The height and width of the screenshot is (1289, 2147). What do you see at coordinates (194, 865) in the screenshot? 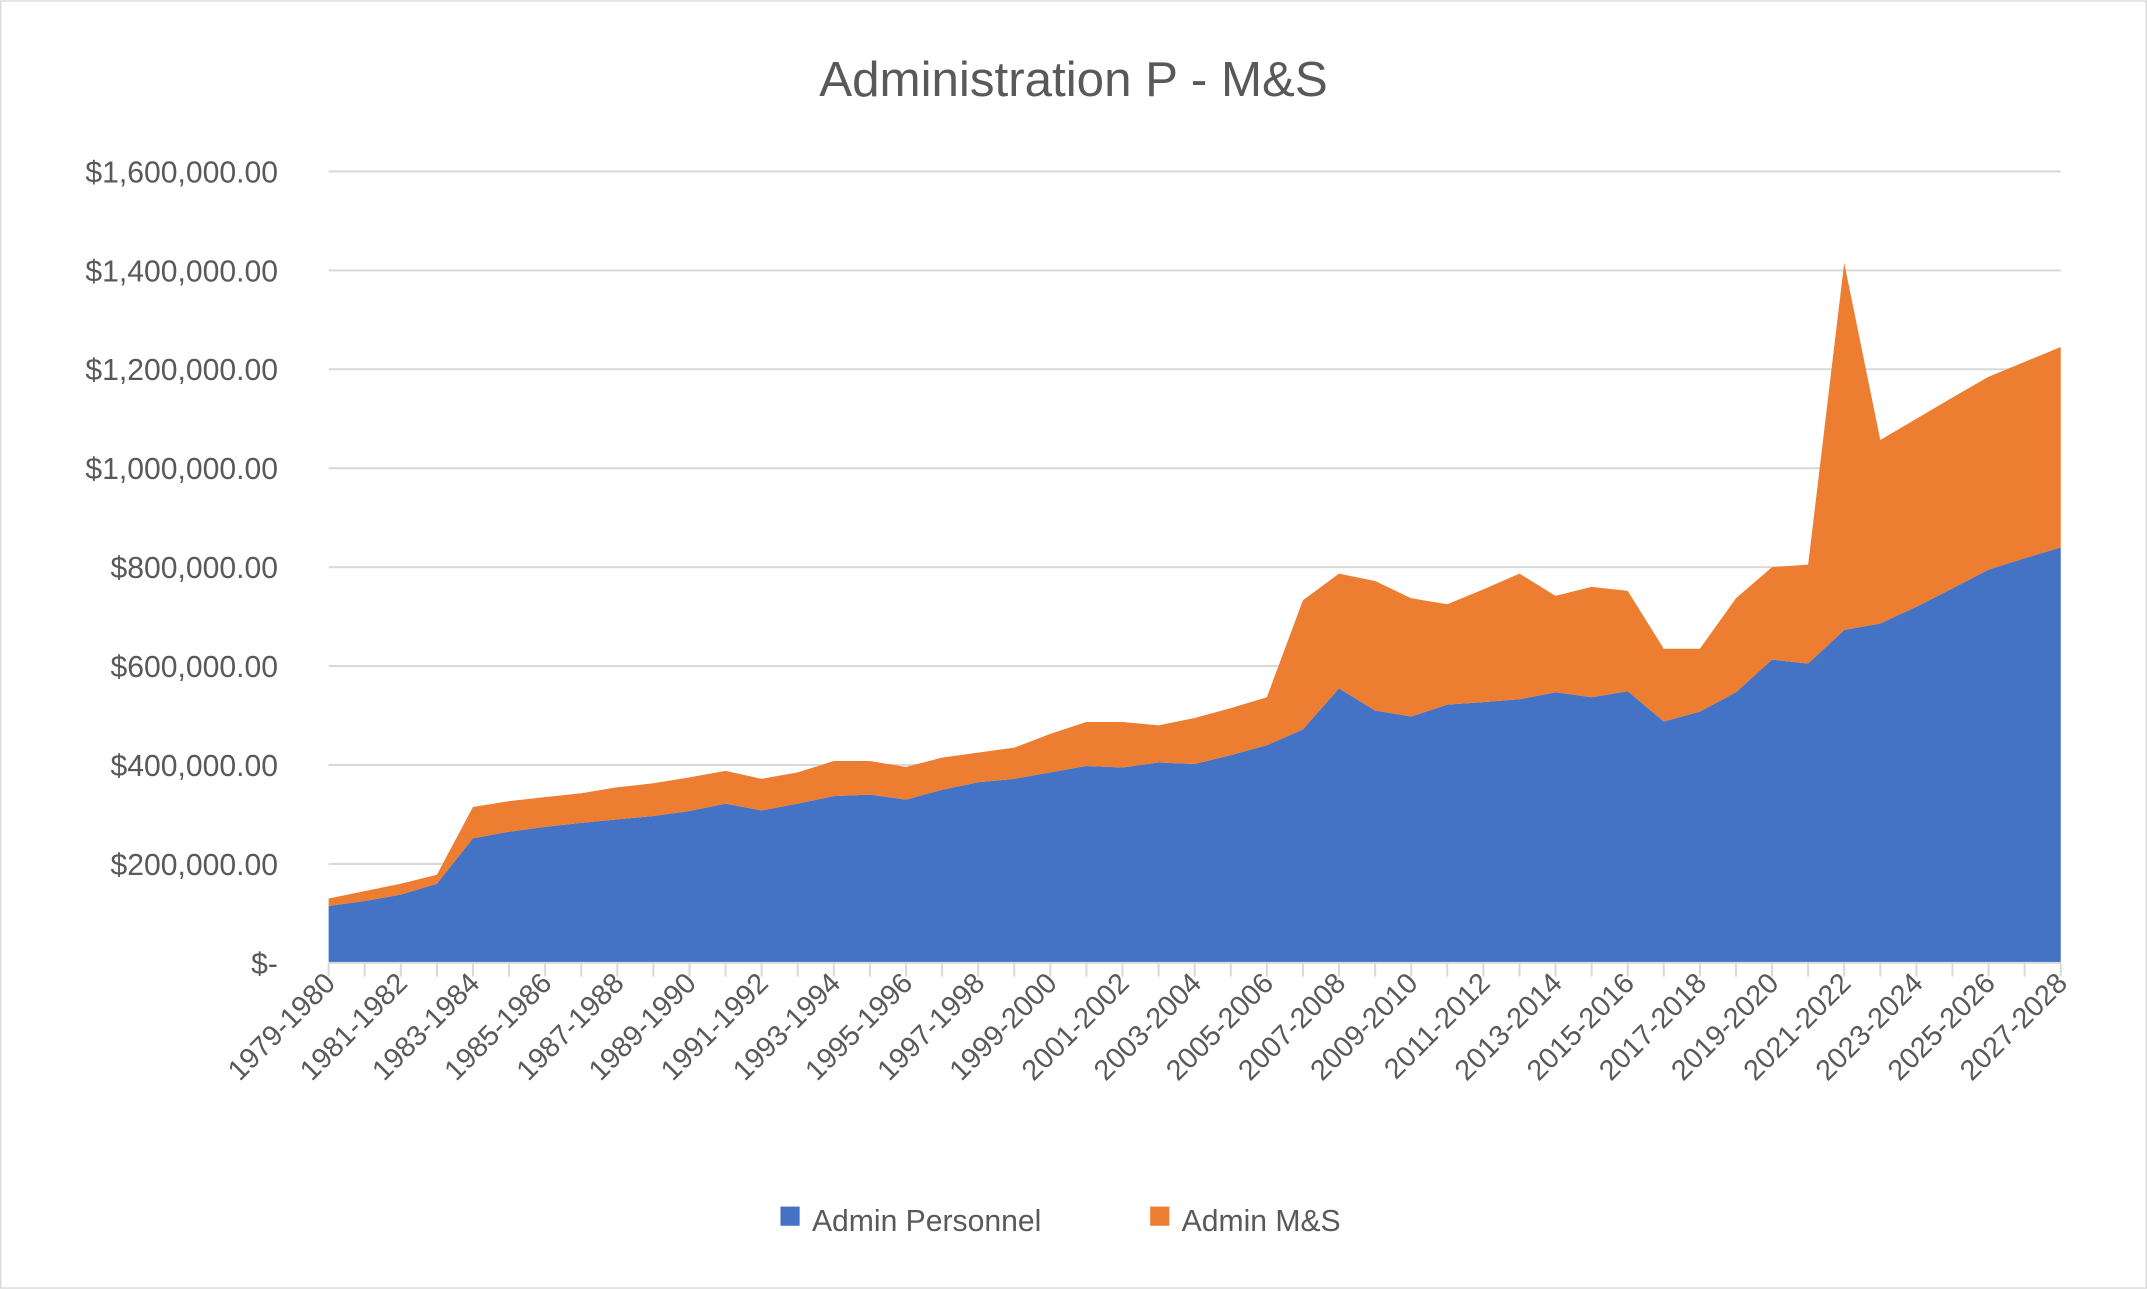
I see `y-tick-label: $200,000.00` at bounding box center [194, 865].